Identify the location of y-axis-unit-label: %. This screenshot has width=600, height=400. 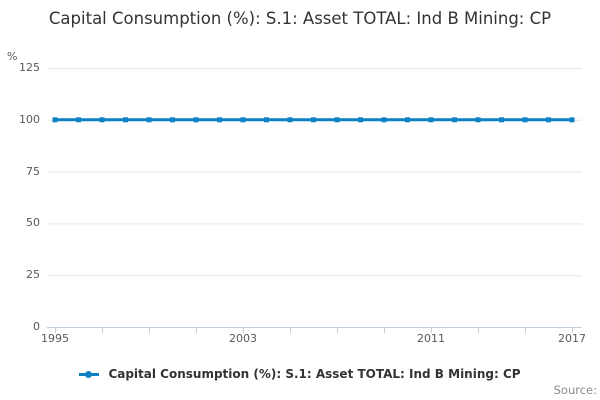
(12, 56).